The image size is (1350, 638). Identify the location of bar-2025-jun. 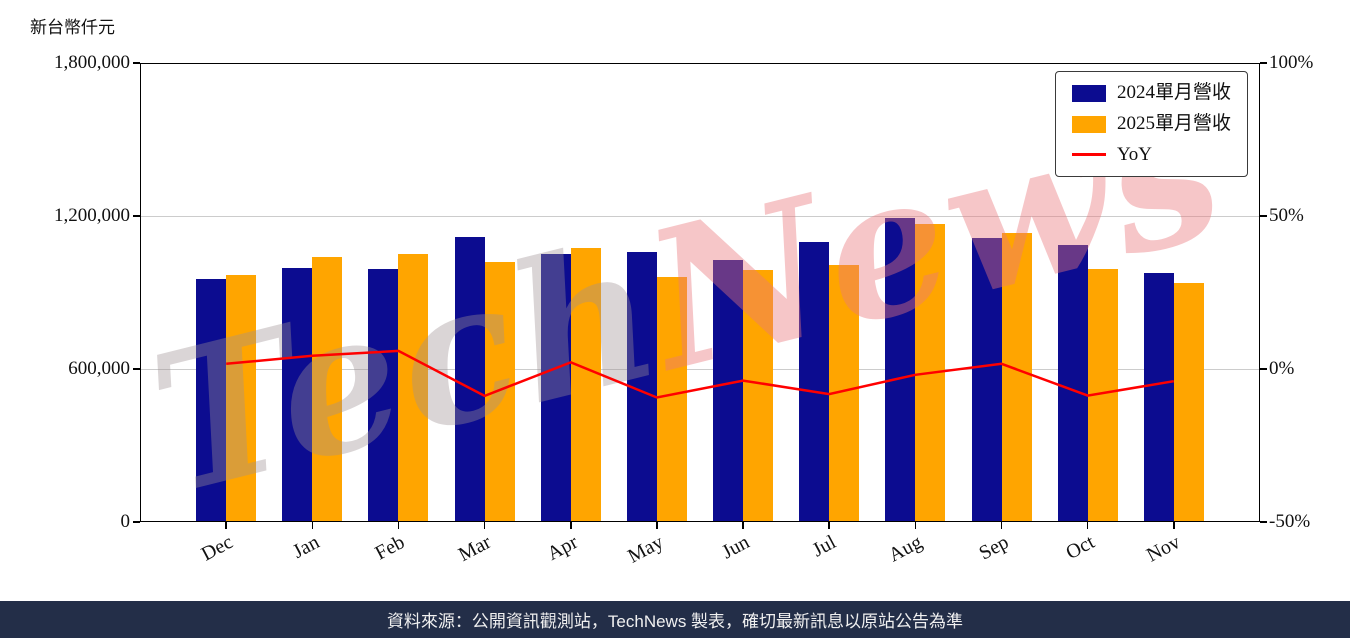
(758, 396).